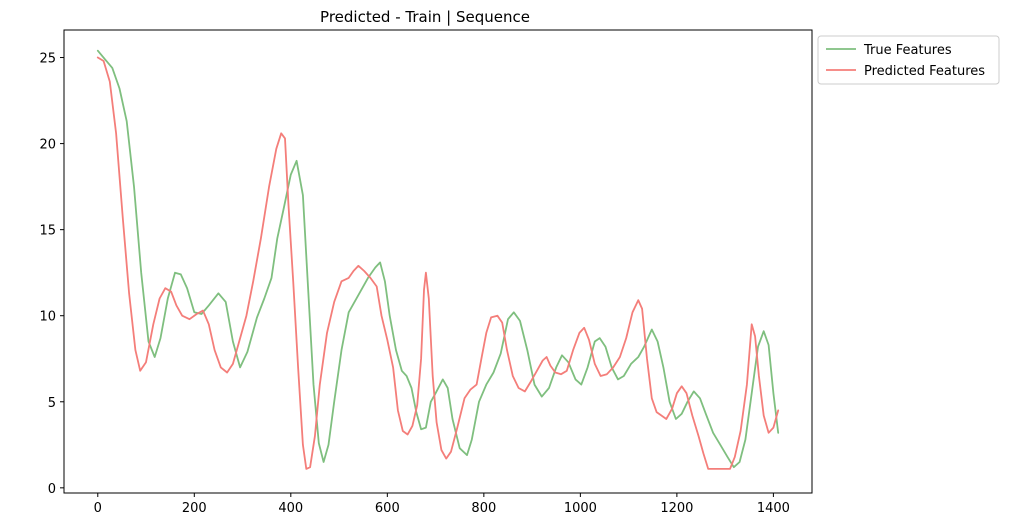 The height and width of the screenshot is (526, 1009). I want to click on y-tick-label: 15, so click(47, 231).